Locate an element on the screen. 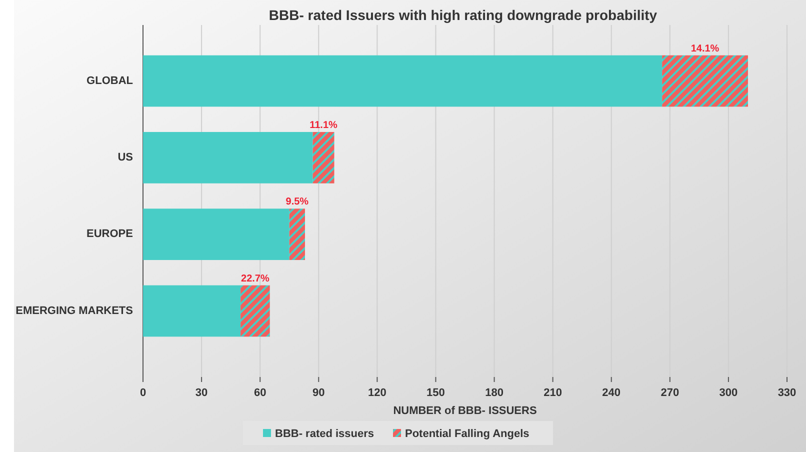 The width and height of the screenshot is (806, 452). annotation: 22.7% is located at coordinates (255, 278).